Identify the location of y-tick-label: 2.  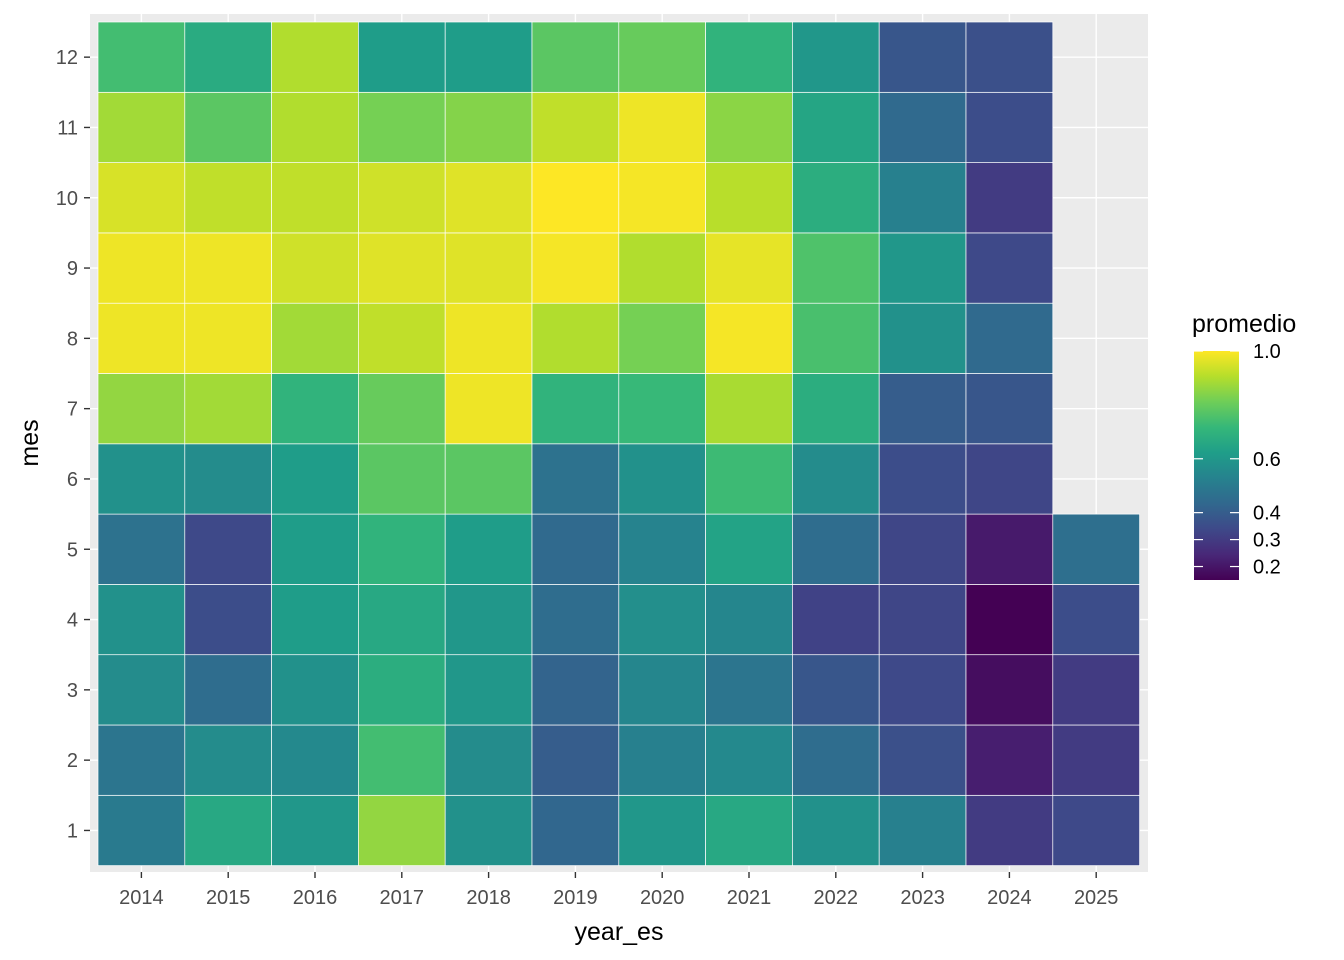
(72, 761).